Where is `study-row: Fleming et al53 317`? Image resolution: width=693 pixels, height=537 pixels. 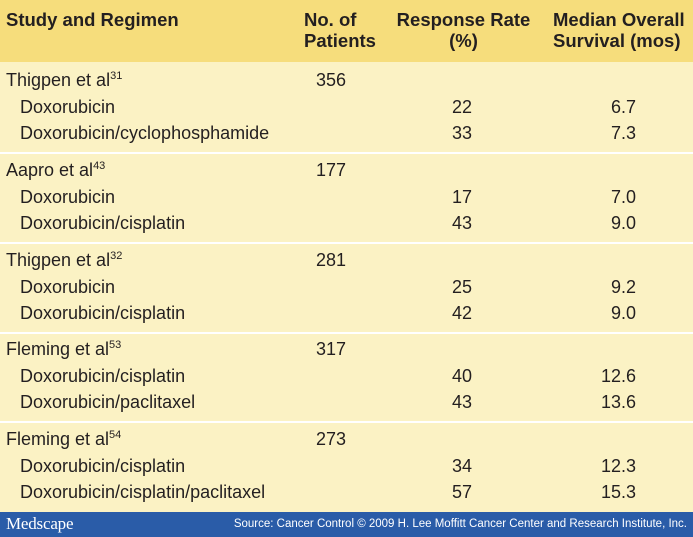
study-row: Fleming et al53 317 is located at coordinates (346, 349).